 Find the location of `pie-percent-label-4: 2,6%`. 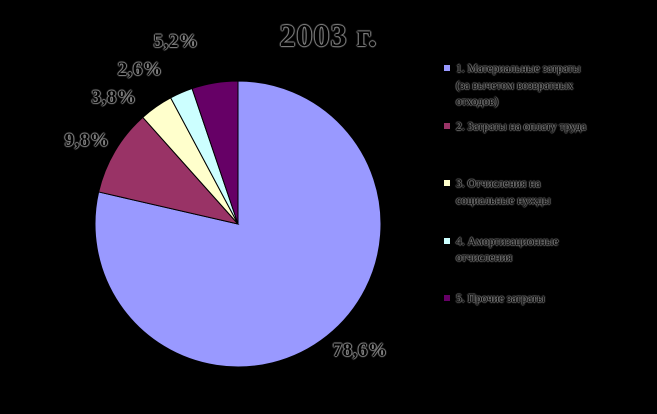

pie-percent-label-4: 2,6% is located at coordinates (140, 69).